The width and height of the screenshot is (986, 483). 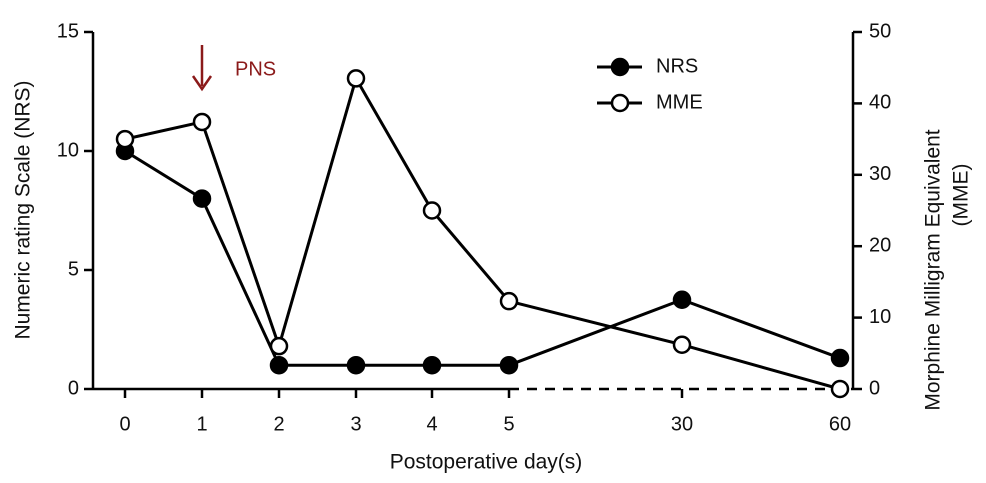 I want to click on annotation-arrowhead, so click(x=202, y=83).